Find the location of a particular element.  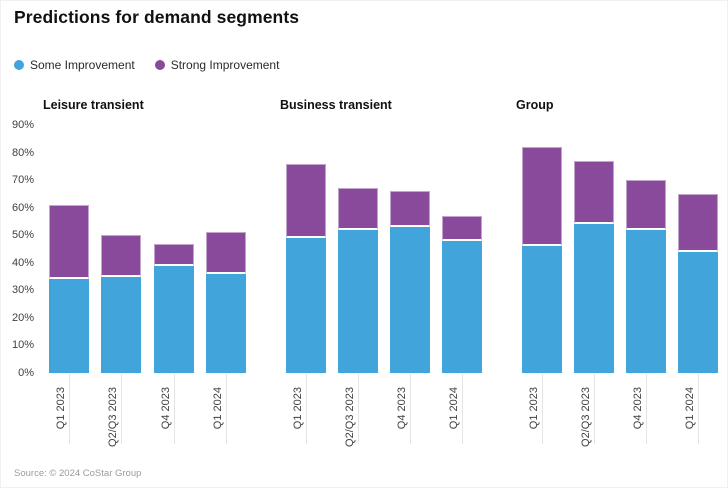

y-axis-tick-label: 20% is located at coordinates (22, 317).